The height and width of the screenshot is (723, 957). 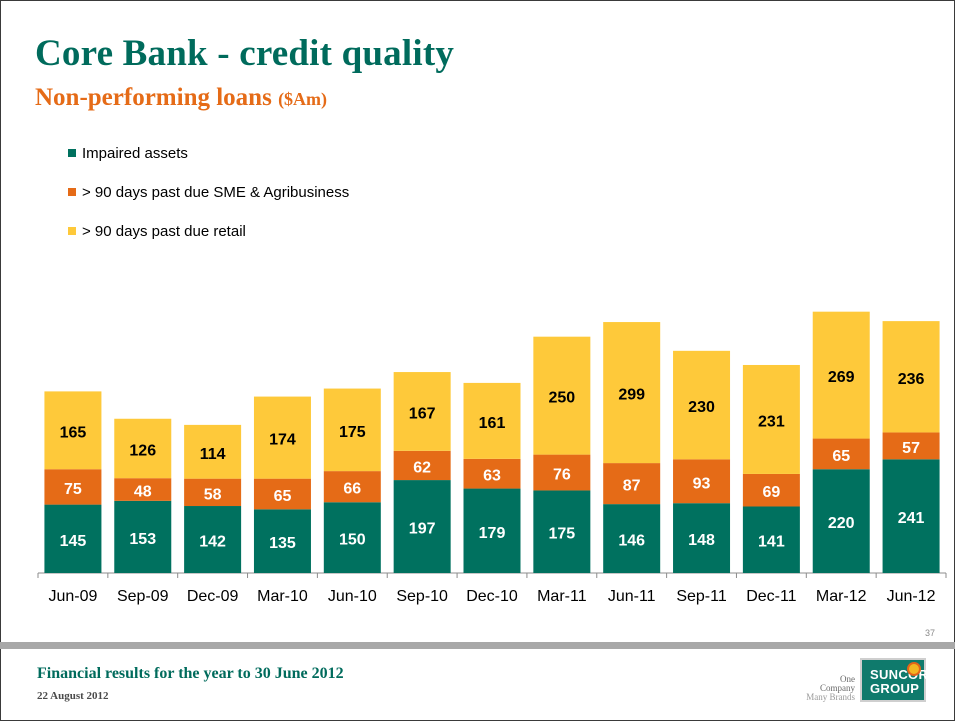 I want to click on data-label-s1-1: 48, so click(x=143, y=492).